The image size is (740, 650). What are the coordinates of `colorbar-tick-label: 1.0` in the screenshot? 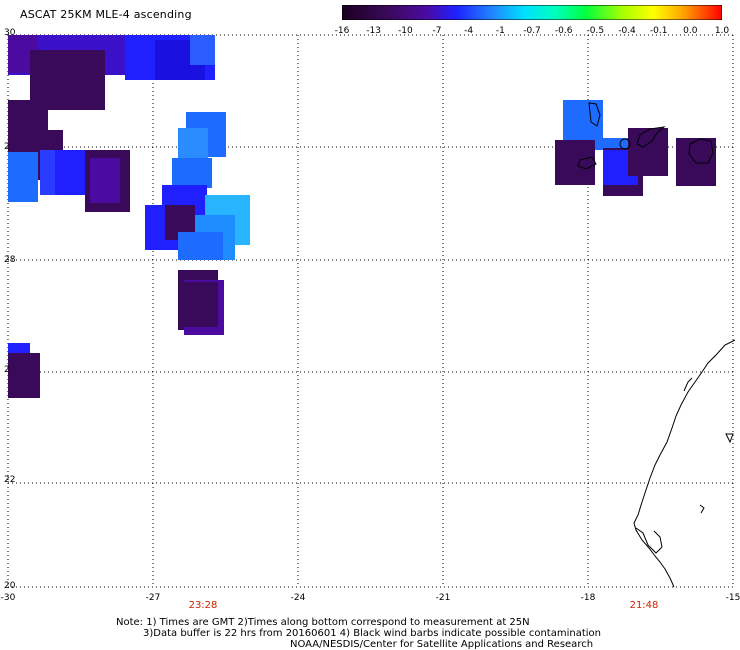 It's located at (722, 31).